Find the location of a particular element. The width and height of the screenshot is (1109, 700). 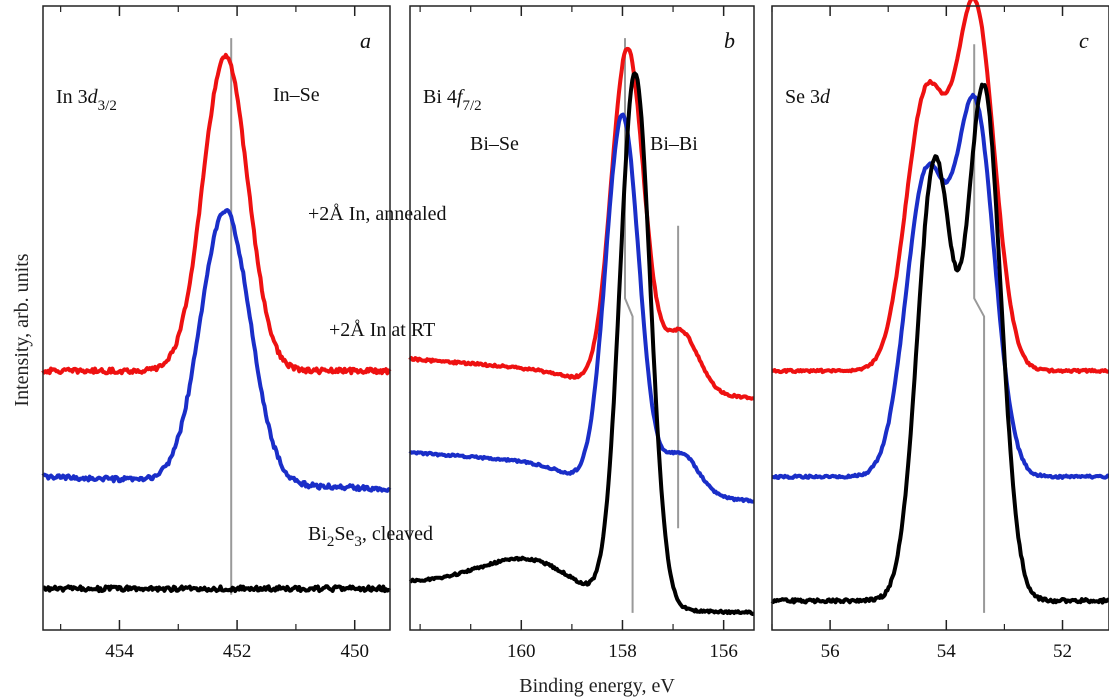

curve-label-annealed: +2Å In, annealed is located at coordinates (377, 214).